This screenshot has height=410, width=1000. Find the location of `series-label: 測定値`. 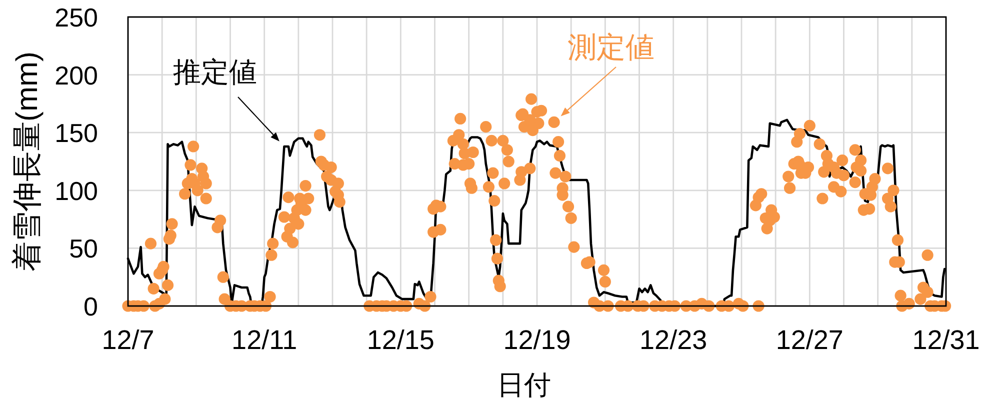

series-label: 測定値 is located at coordinates (611, 48).